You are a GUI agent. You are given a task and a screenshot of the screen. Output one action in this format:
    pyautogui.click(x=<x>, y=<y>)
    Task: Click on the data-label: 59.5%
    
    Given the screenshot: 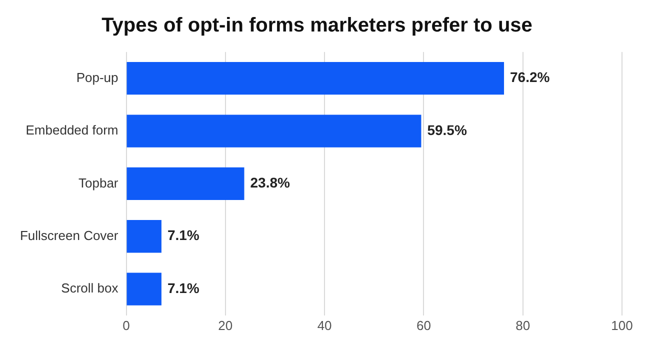 What is the action you would take?
    pyautogui.click(x=447, y=130)
    